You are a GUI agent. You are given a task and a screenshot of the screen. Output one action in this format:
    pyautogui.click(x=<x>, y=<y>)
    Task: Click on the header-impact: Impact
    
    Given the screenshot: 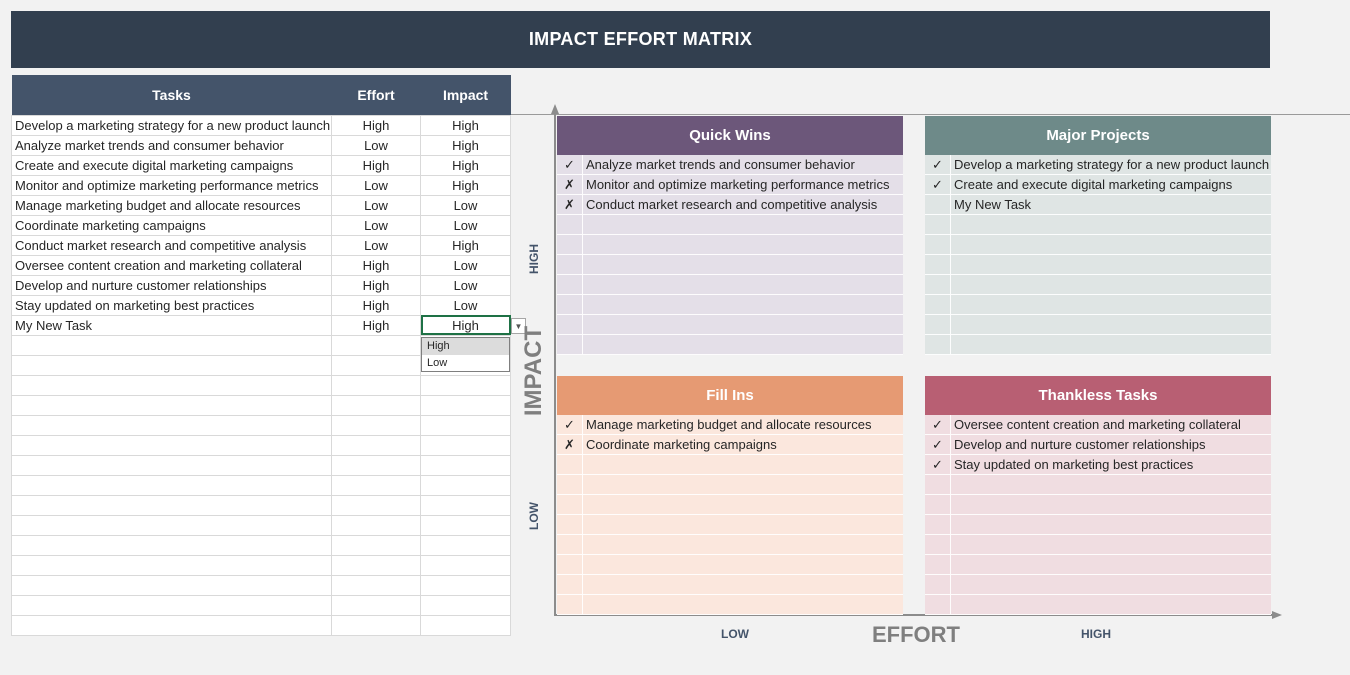 What is the action you would take?
    pyautogui.click(x=465, y=95)
    